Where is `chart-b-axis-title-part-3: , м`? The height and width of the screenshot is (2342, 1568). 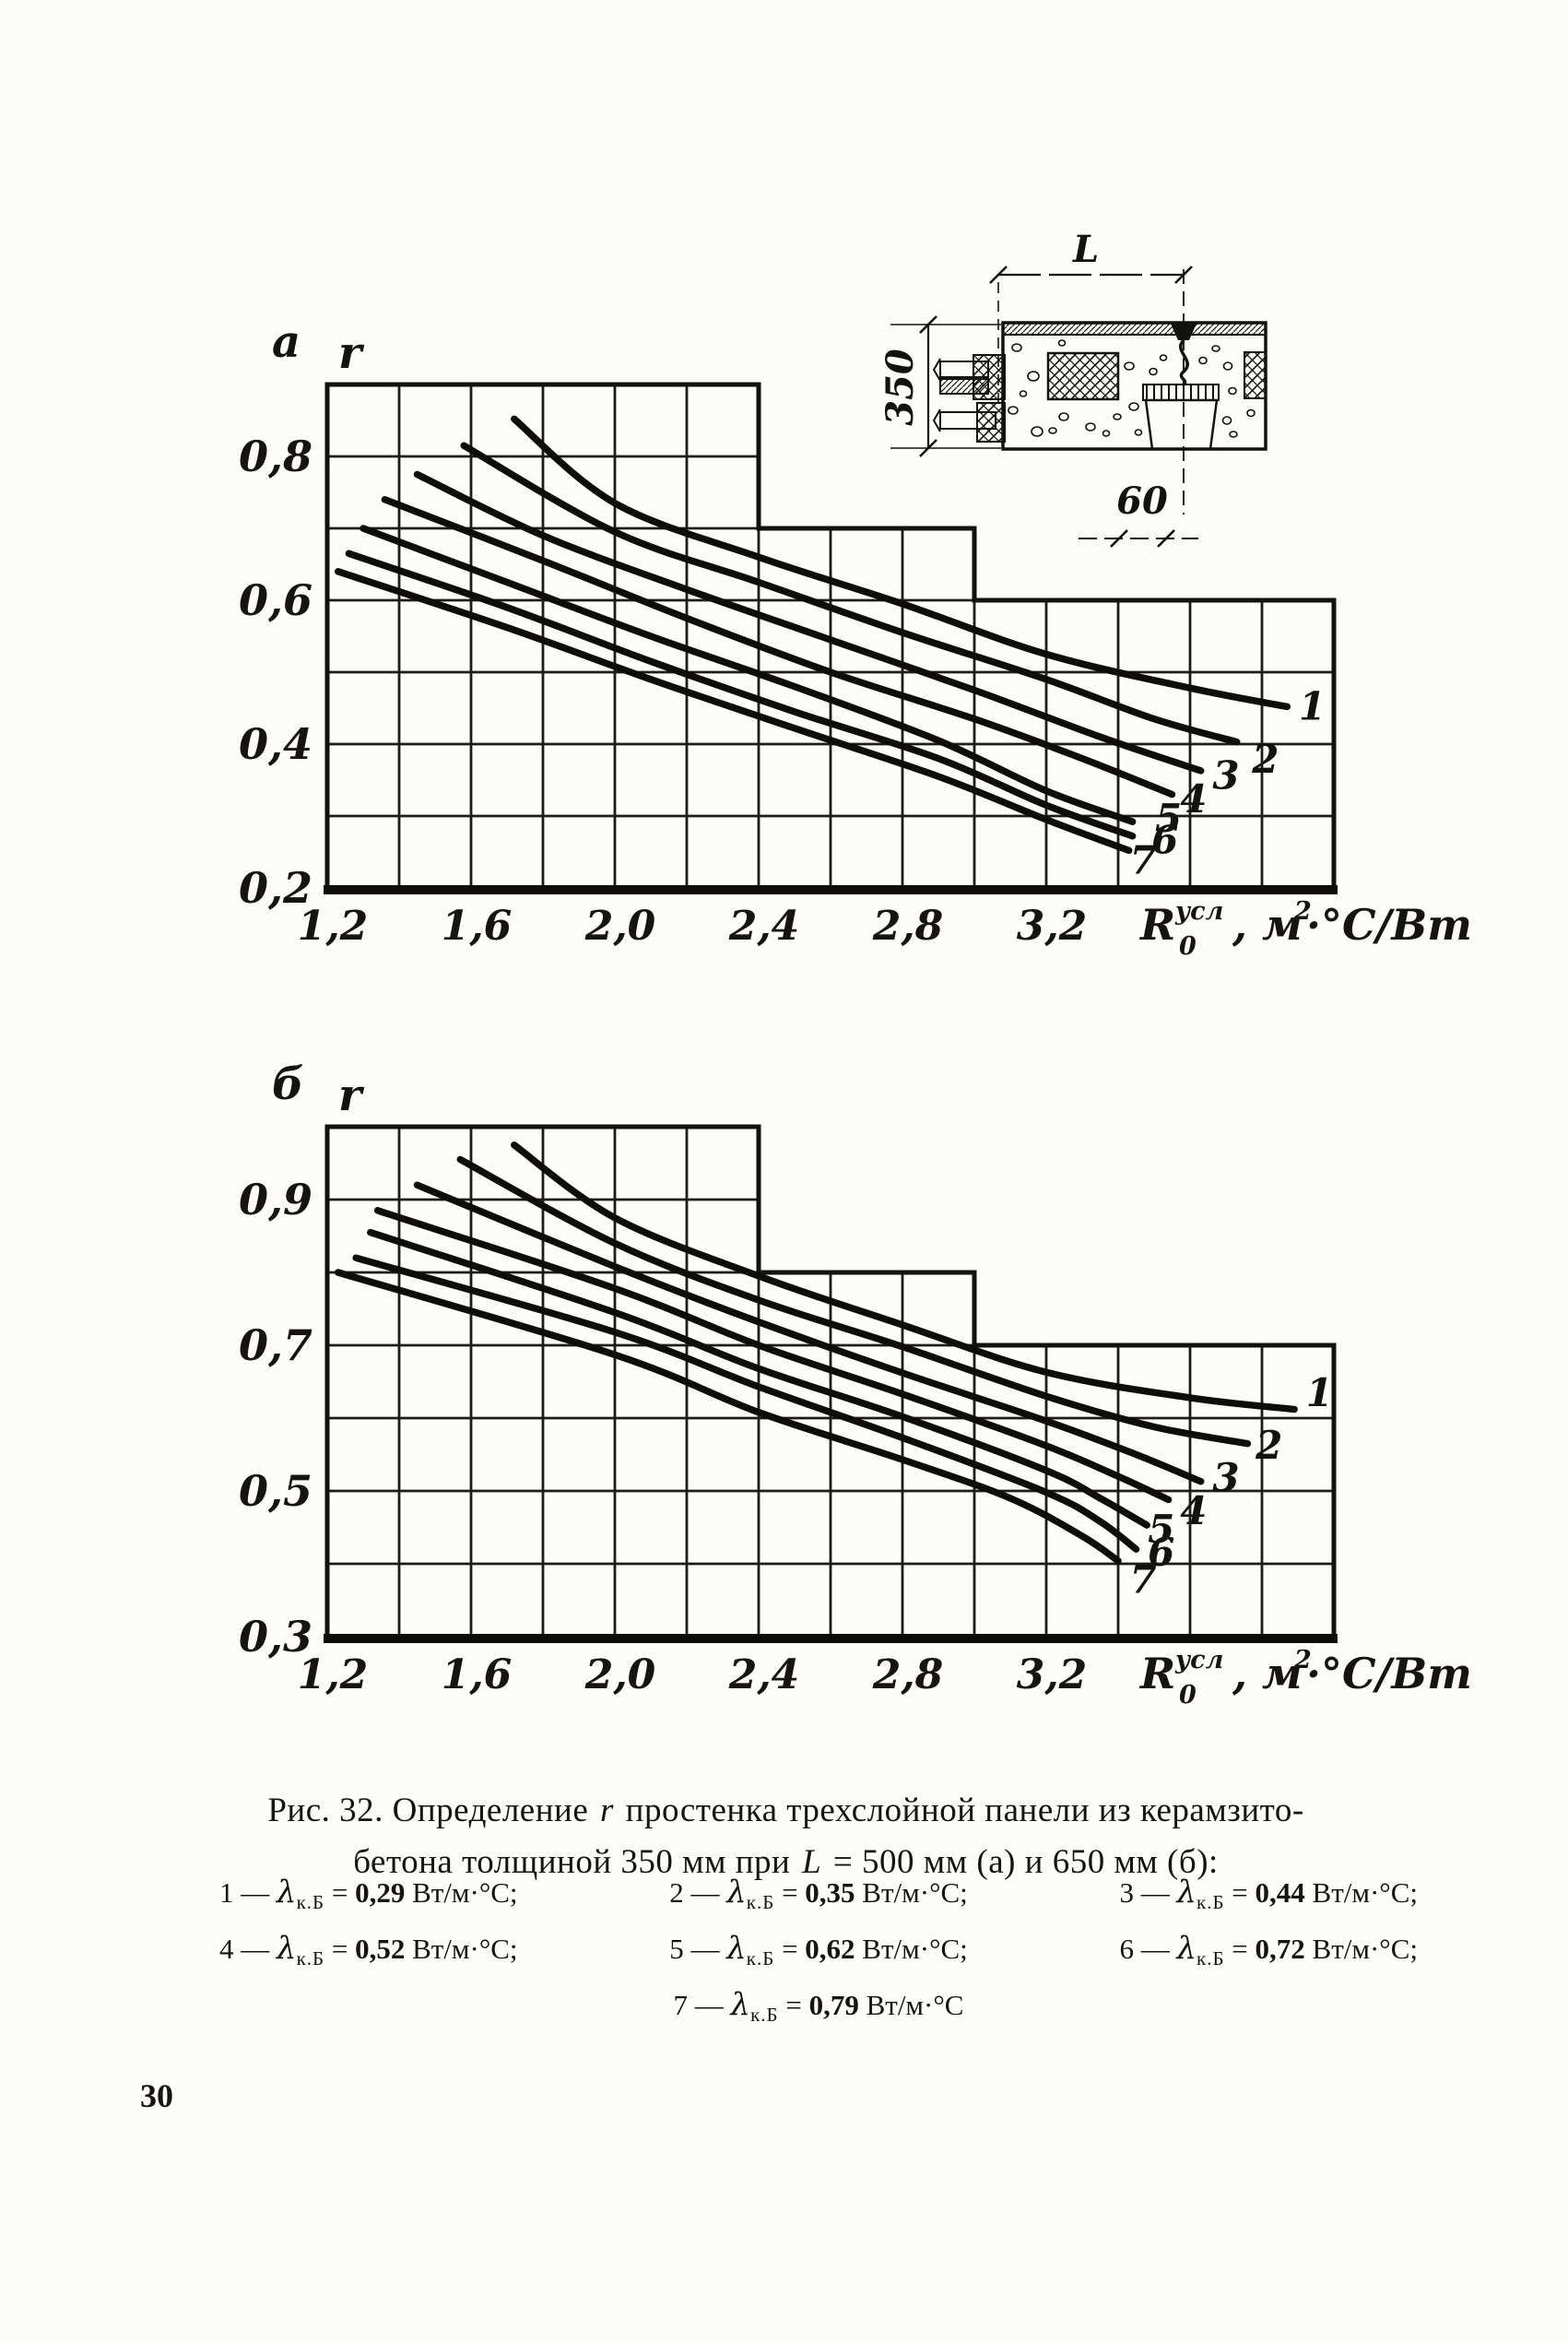
chart-b-axis-title-part-3: , м is located at coordinates (1267, 1673).